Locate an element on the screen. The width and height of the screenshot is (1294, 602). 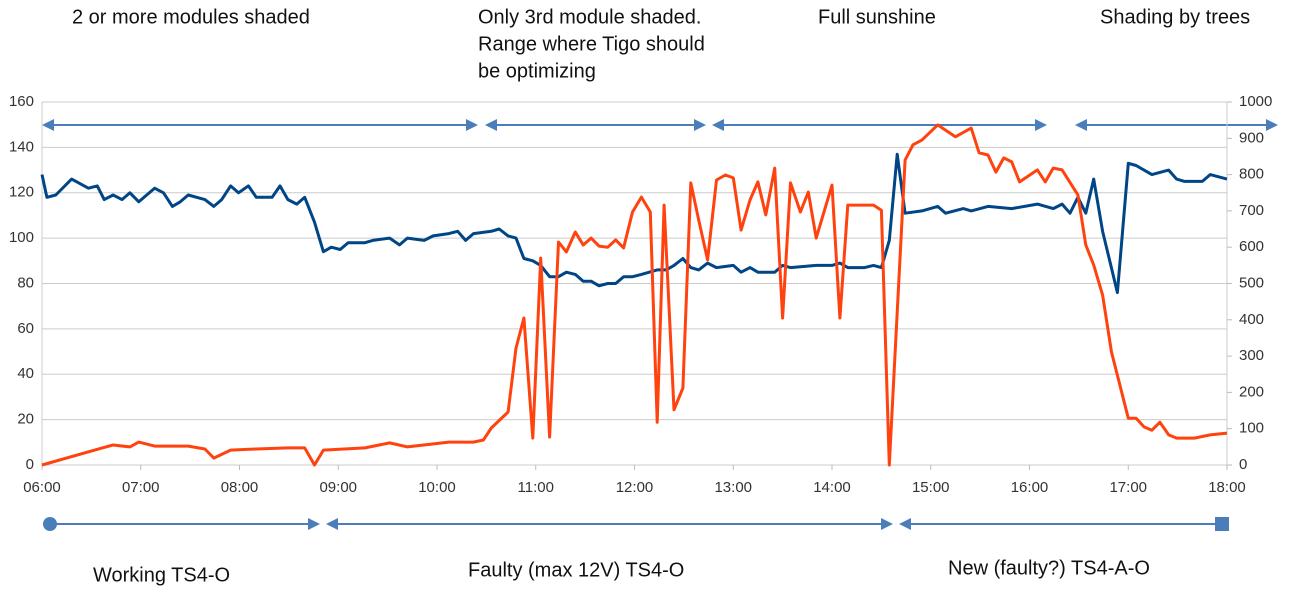
annotation: be optimizing is located at coordinates (537, 71).